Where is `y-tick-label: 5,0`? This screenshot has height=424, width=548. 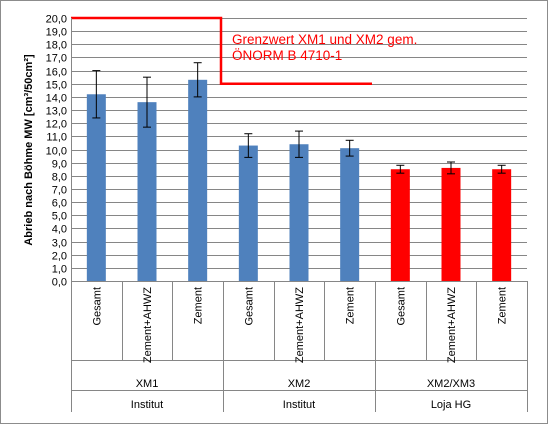 y-tick-label: 5,0 is located at coordinates (59, 217).